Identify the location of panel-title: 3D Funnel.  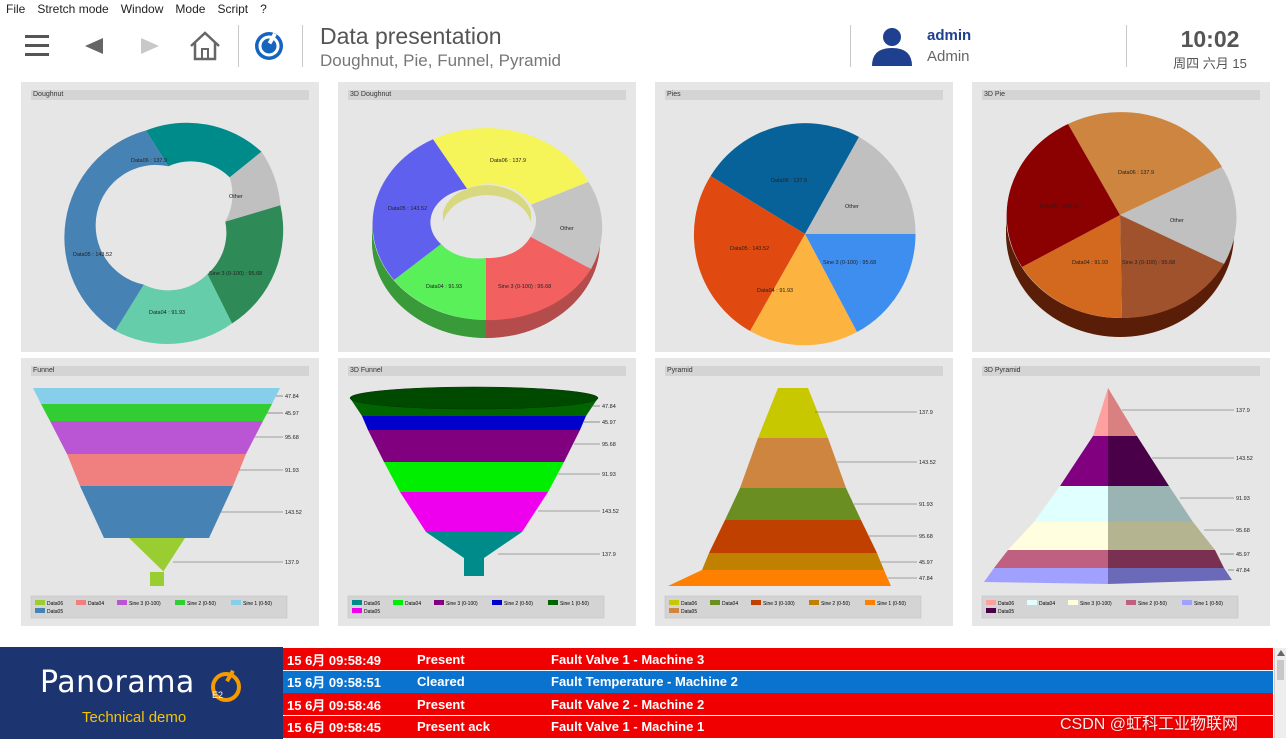
(487, 371).